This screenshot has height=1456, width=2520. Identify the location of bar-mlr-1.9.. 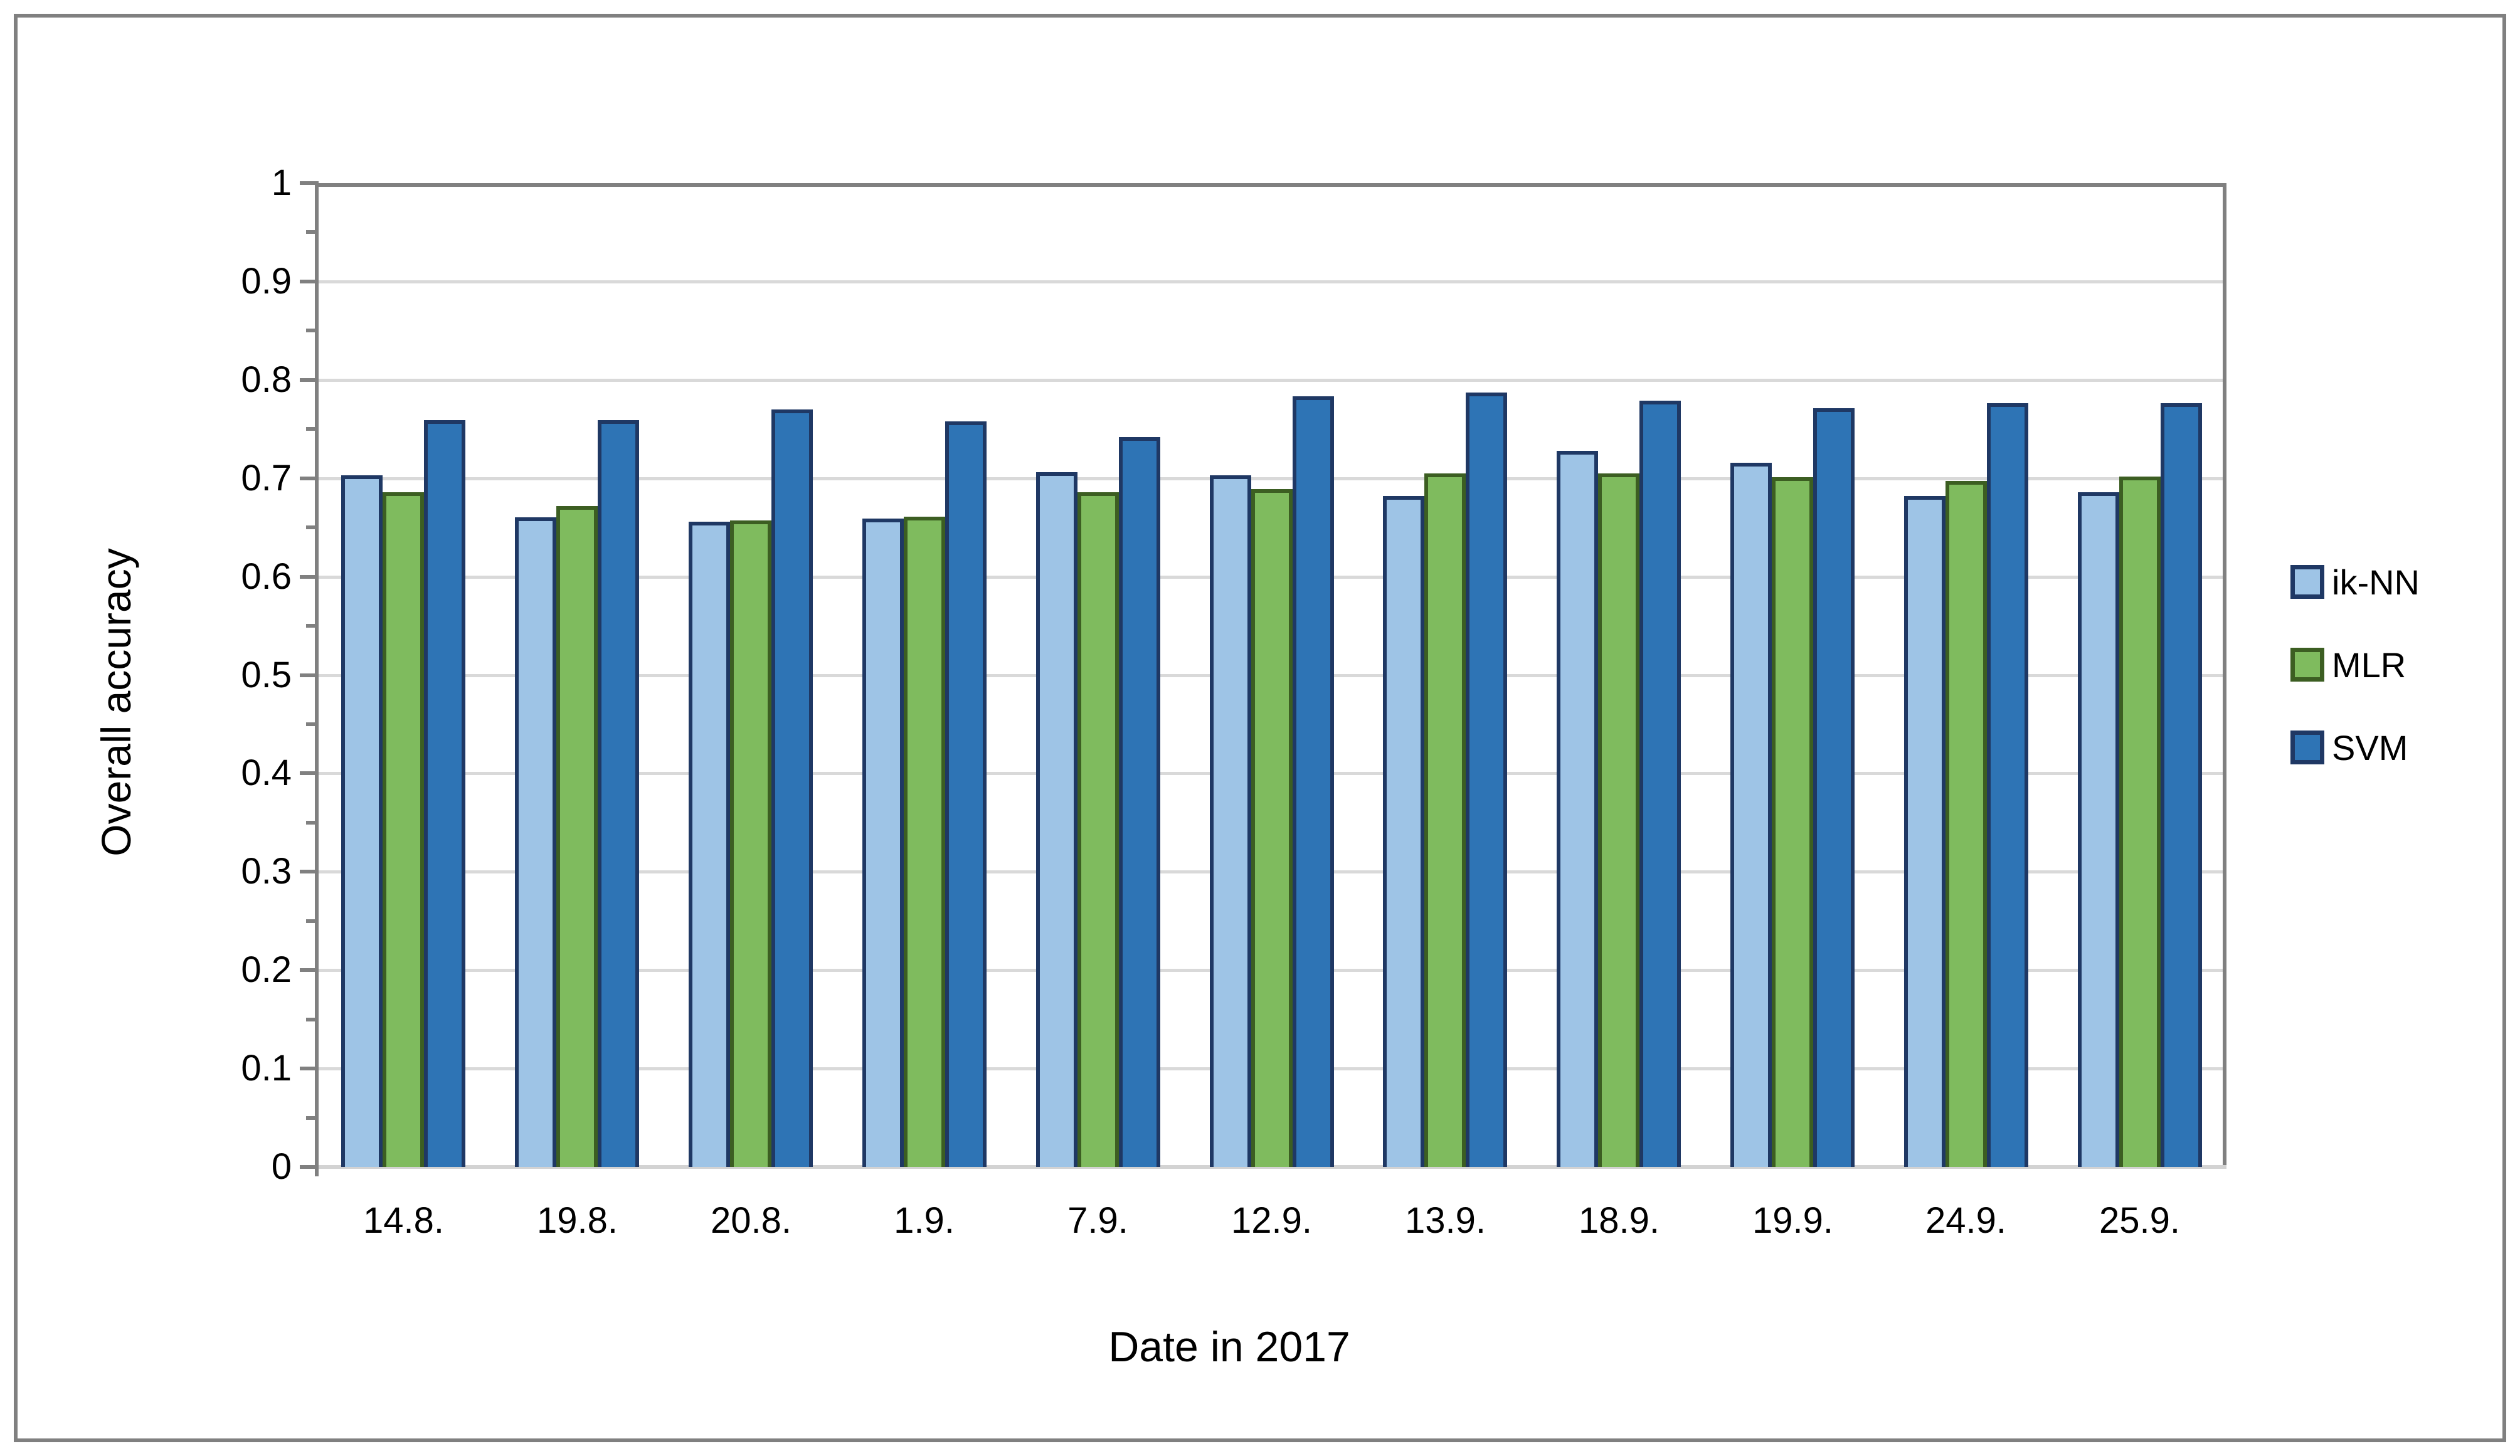
(925, 842).